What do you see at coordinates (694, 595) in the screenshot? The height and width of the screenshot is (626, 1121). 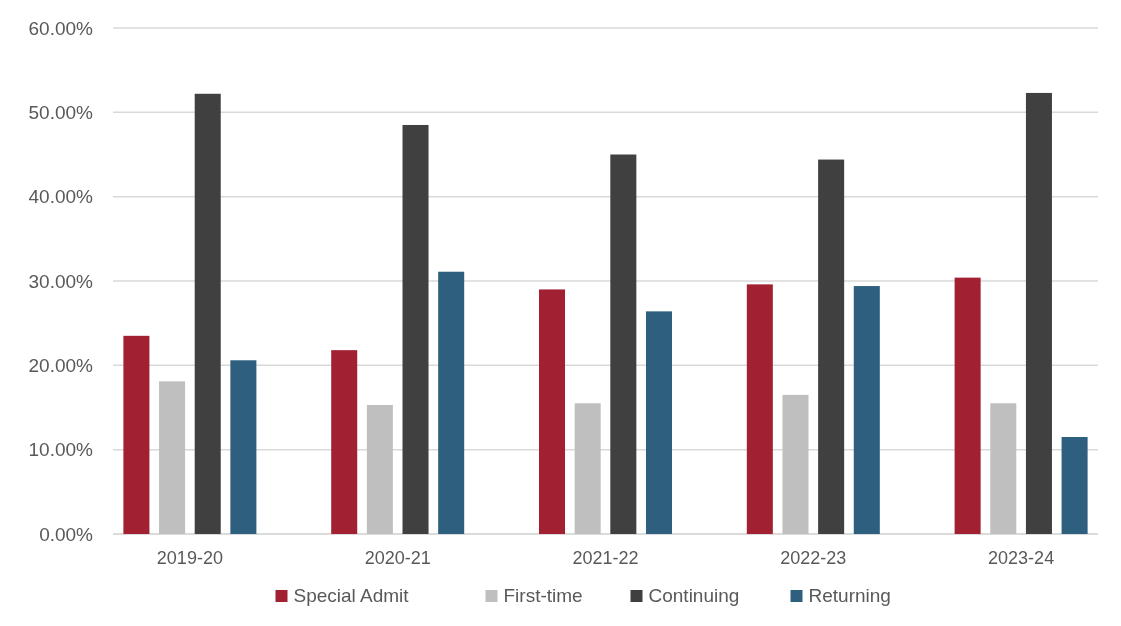 I see `legend-label: Continuing` at bounding box center [694, 595].